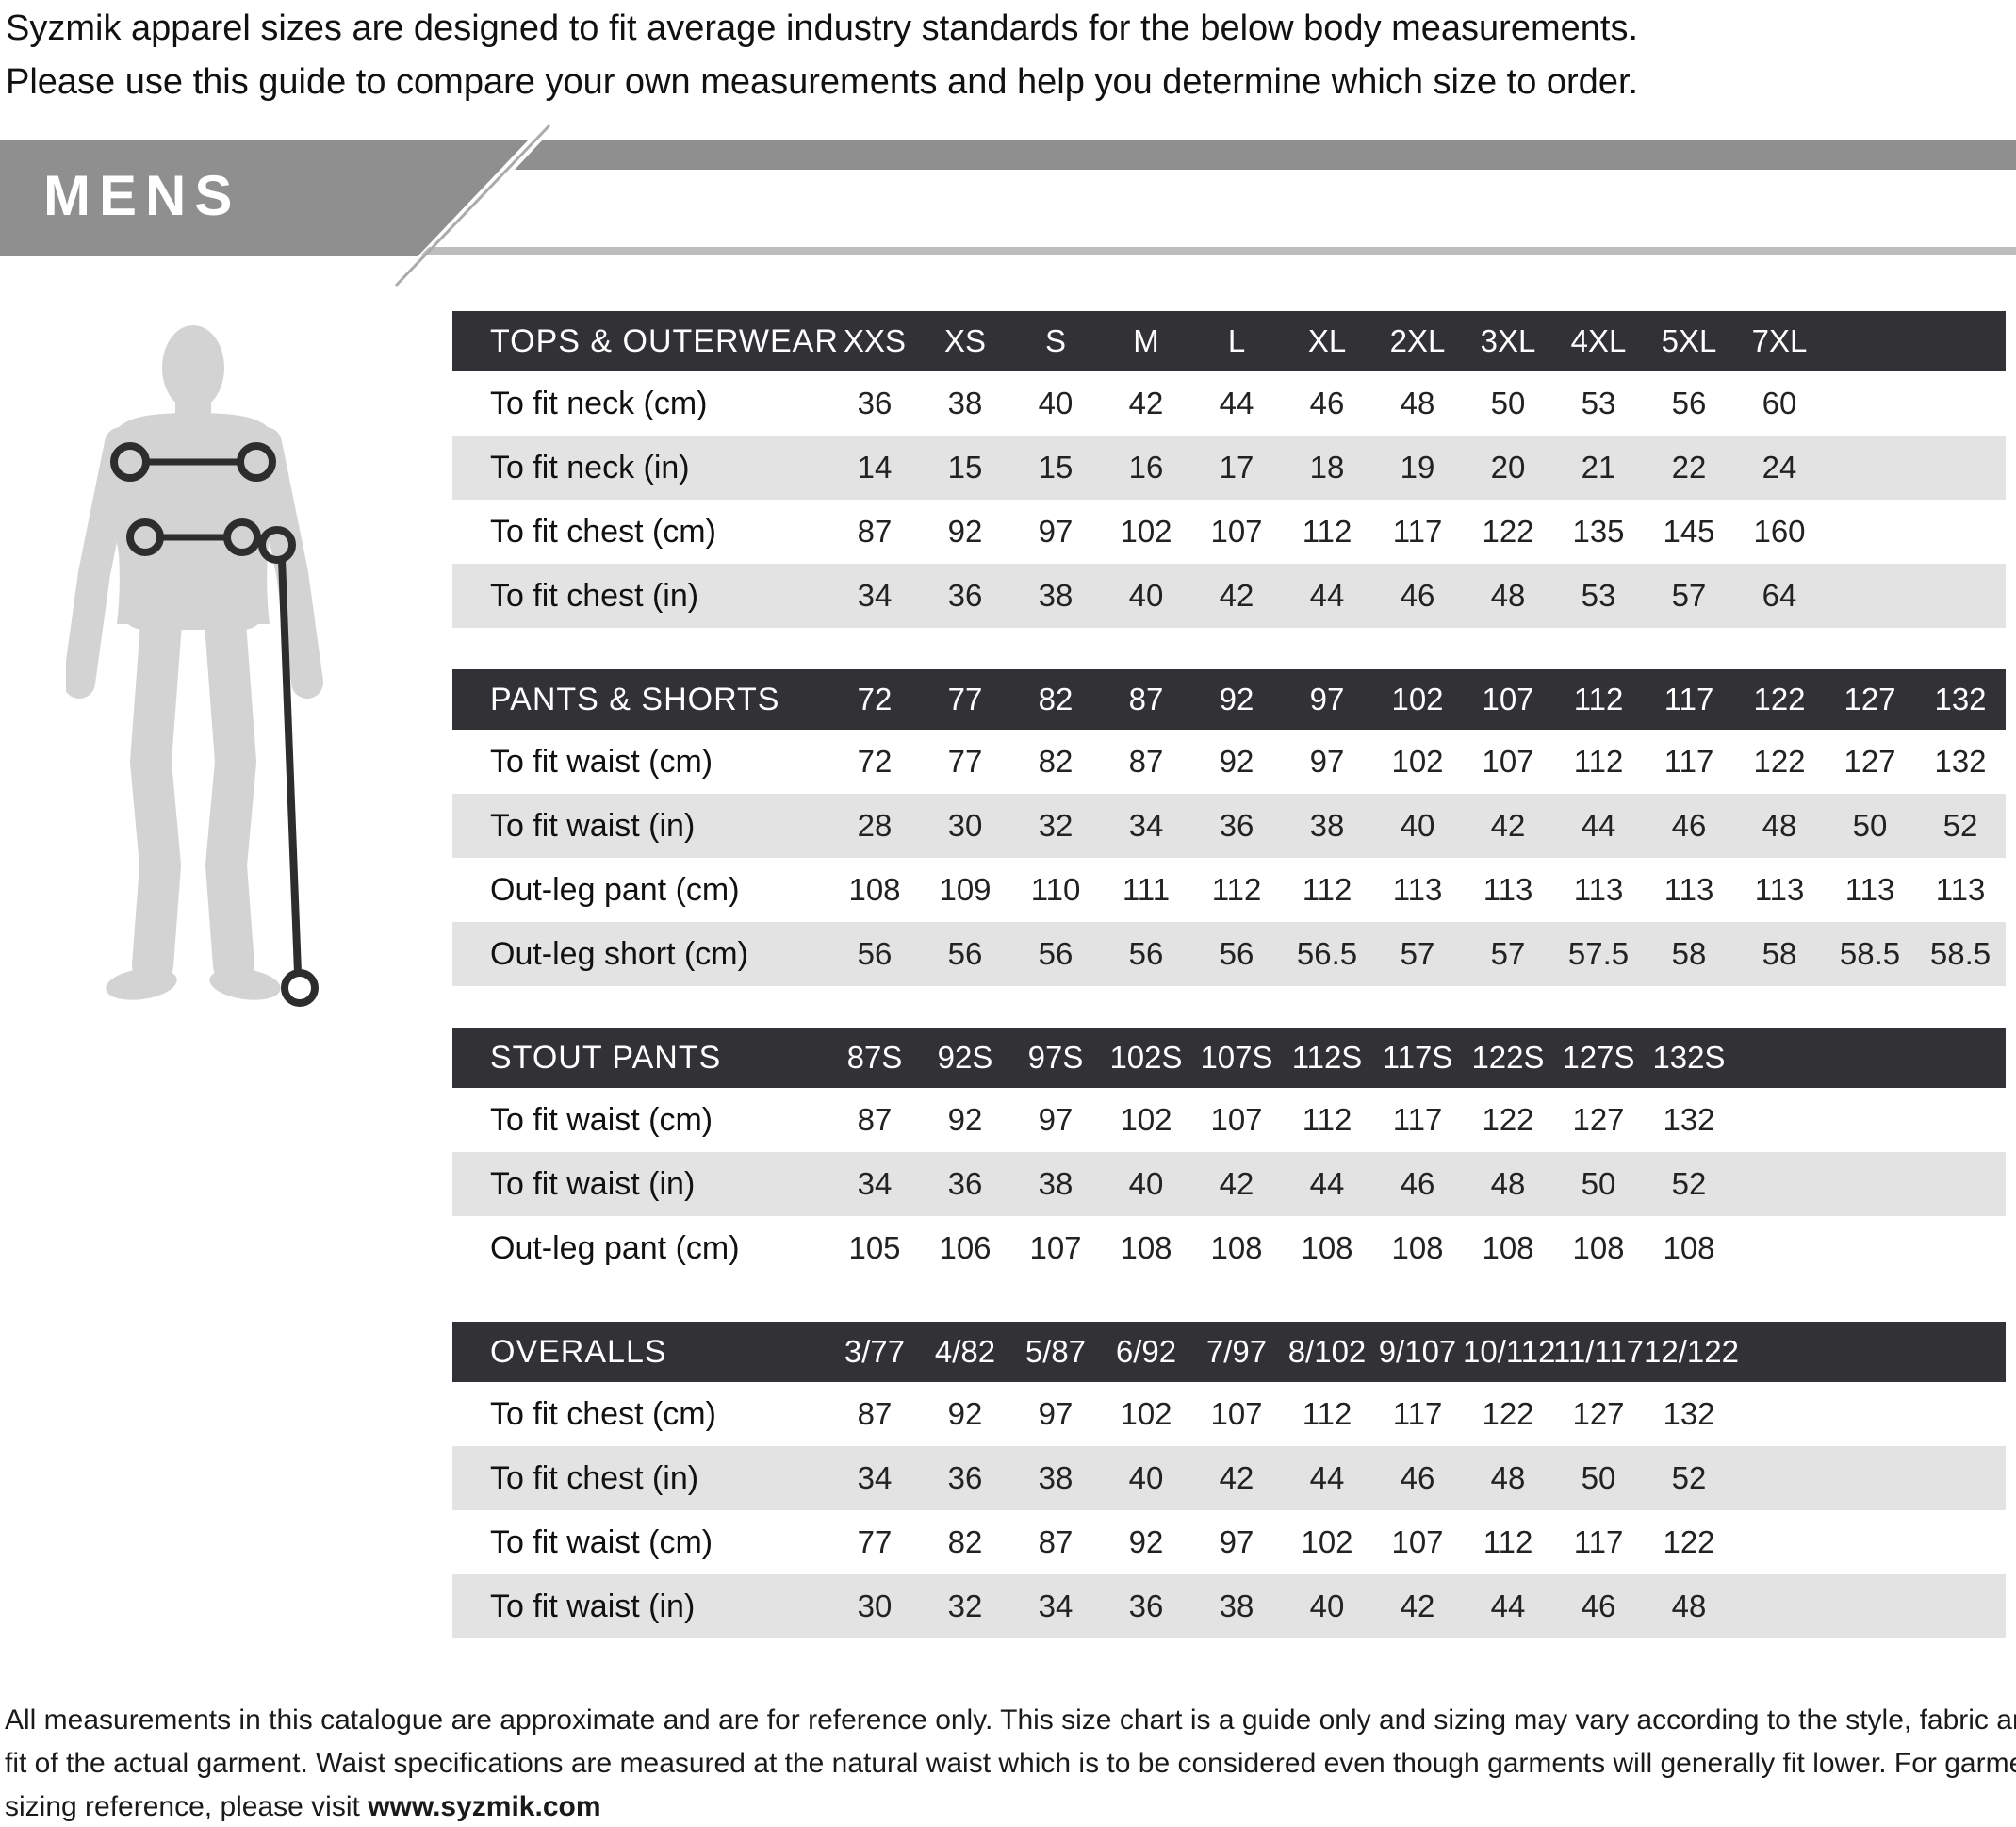 The height and width of the screenshot is (1827, 2016). Describe the element at coordinates (1779, 699) in the screenshot. I see `size-column-header: 122` at that location.